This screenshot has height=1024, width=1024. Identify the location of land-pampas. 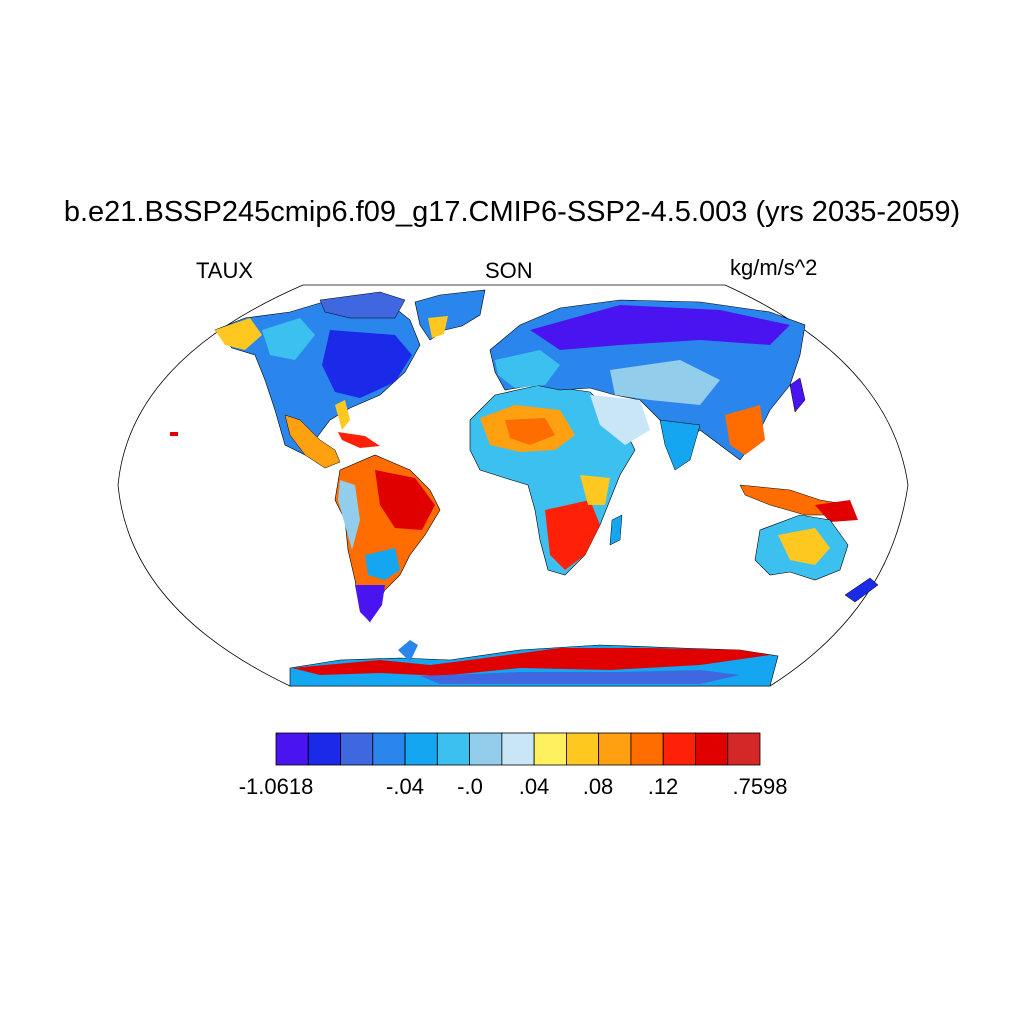
(382, 564).